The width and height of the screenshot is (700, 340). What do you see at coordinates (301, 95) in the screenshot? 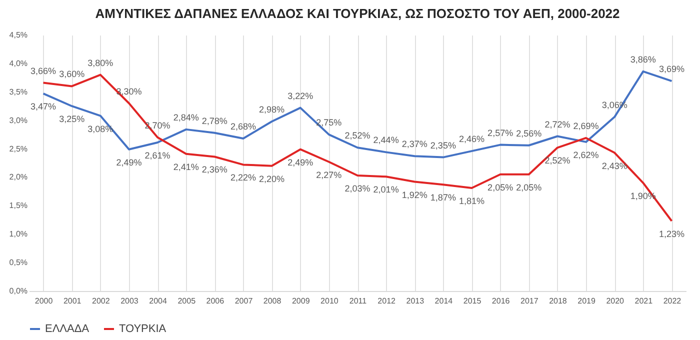
I see `data-label: 3,22%` at bounding box center [301, 95].